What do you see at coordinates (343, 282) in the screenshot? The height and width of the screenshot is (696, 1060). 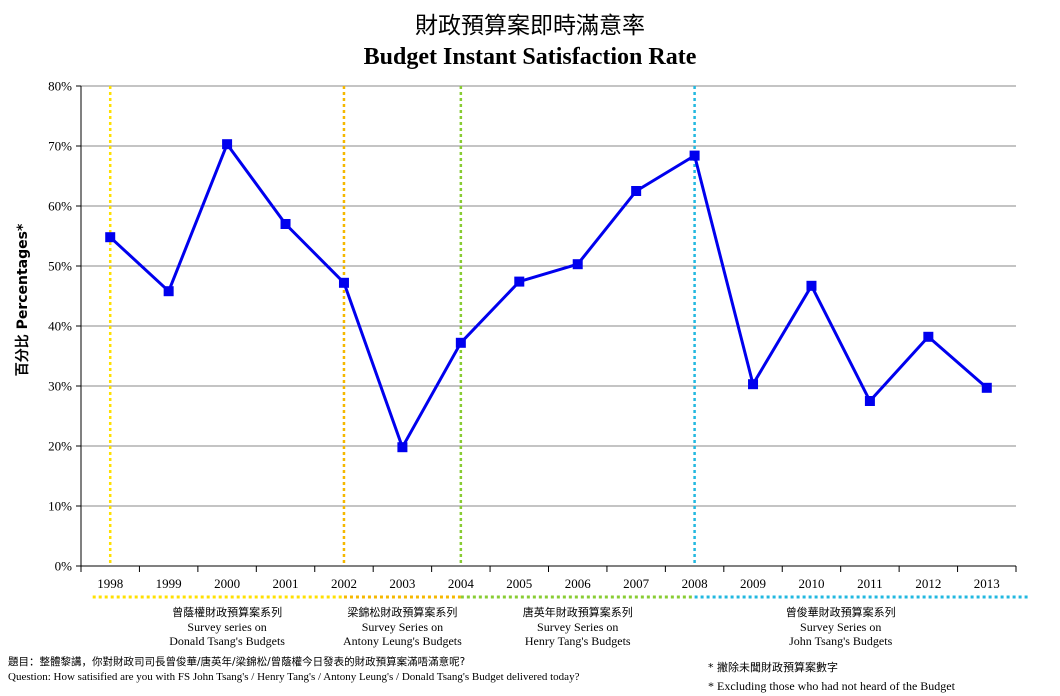 I see `data-point-2002` at bounding box center [343, 282].